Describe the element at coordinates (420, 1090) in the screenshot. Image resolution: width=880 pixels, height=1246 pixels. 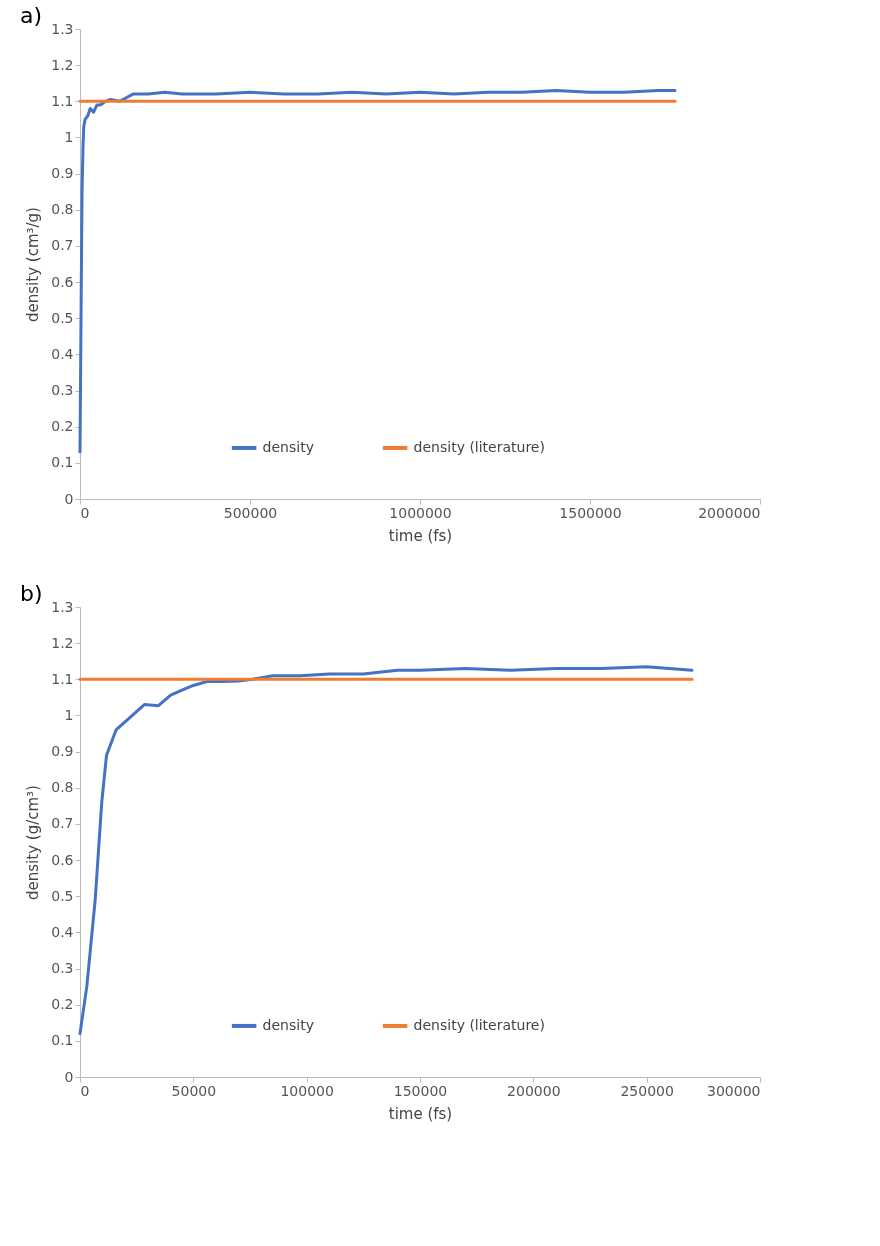
I see `x-tick-label: 150000` at that location.